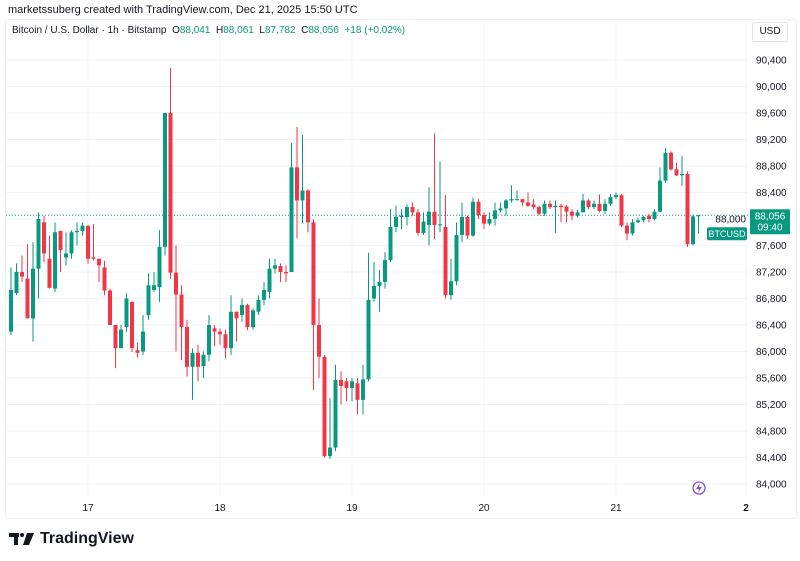 The width and height of the screenshot is (800, 561). Describe the element at coordinates (305, 30) in the screenshot. I see `close-label: C` at that location.